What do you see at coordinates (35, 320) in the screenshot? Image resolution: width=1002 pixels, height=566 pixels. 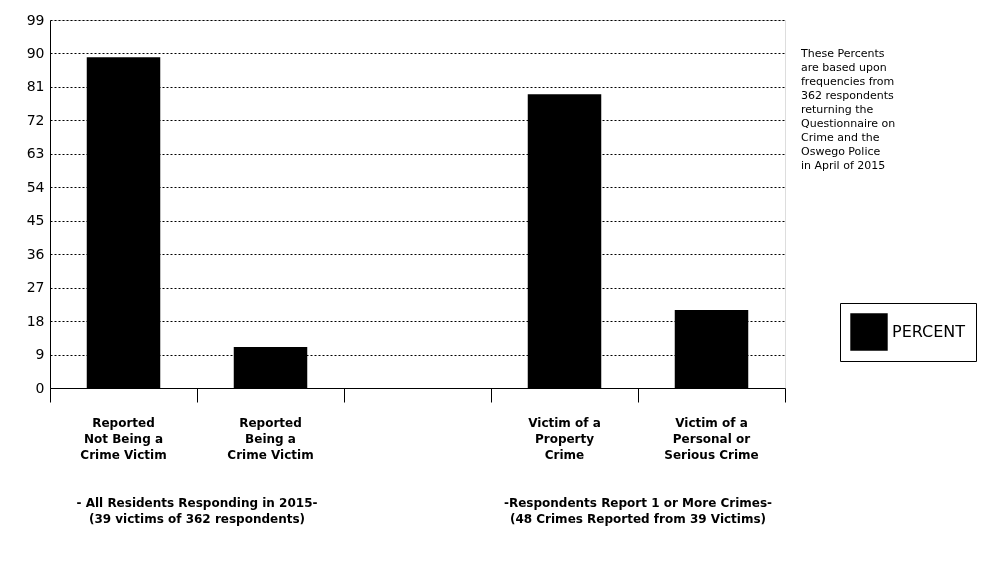 I see `y-tick-label: 18` at bounding box center [35, 320].